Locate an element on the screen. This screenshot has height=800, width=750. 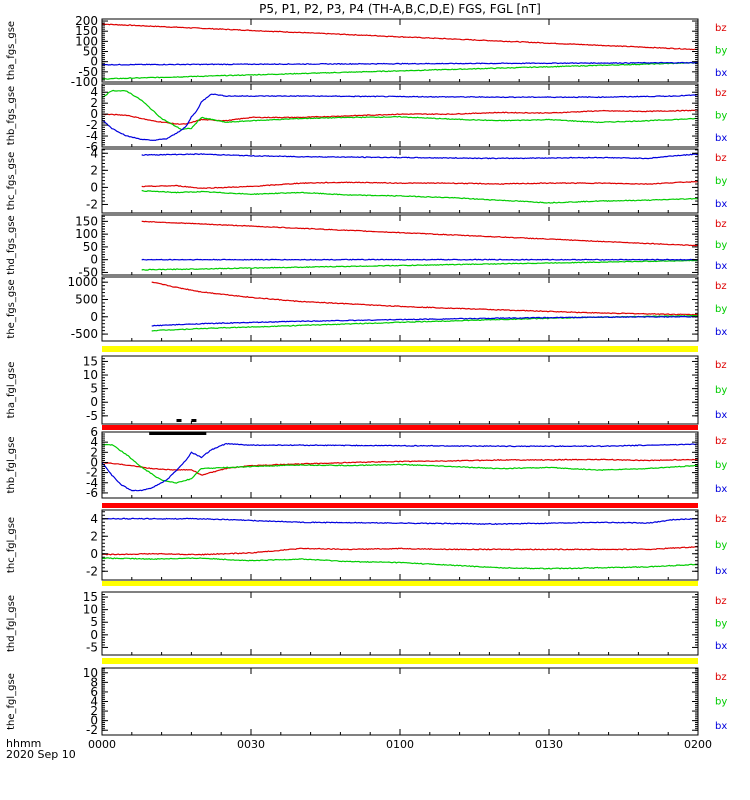
panel-thc-fgl-gse: -2 0 2 4 thc_fgl_gse bz by bx is located at coordinates (366, 547).